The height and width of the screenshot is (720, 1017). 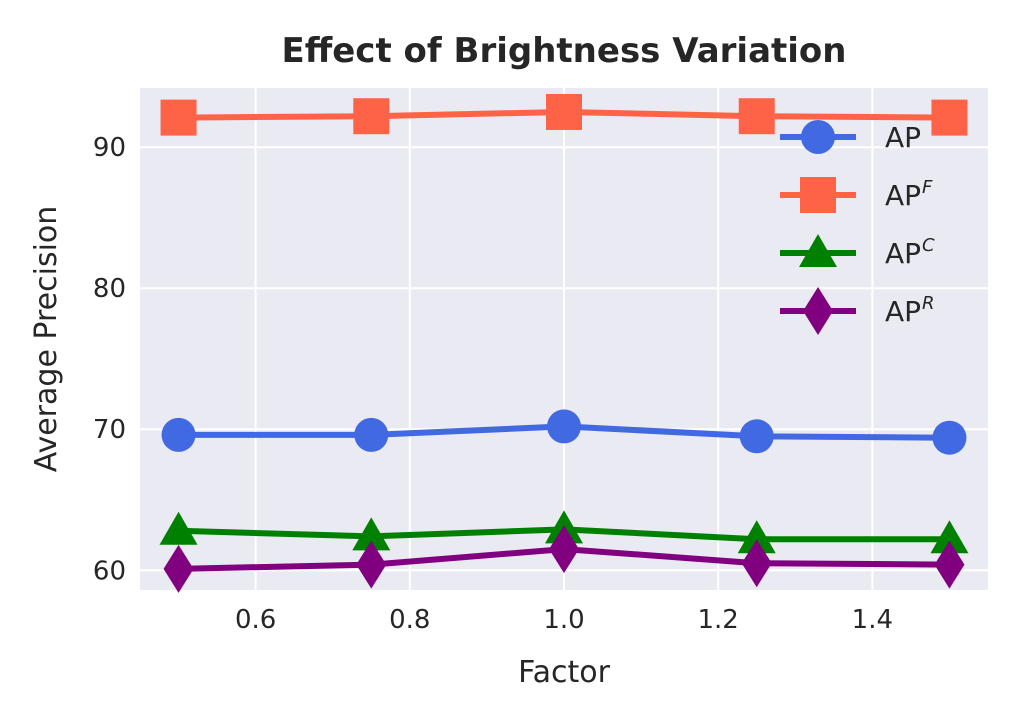 I want to click on y-tick-label: 70, so click(x=109, y=430).